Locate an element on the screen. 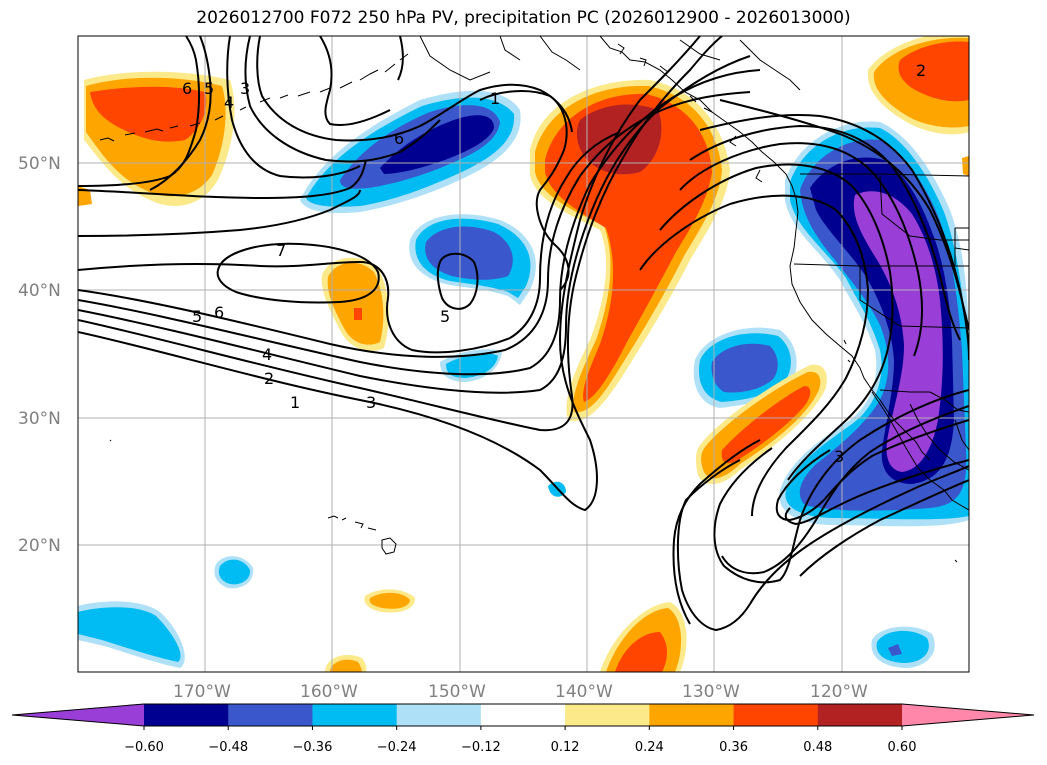  lon-label-140w: 140°W is located at coordinates (584, 692).